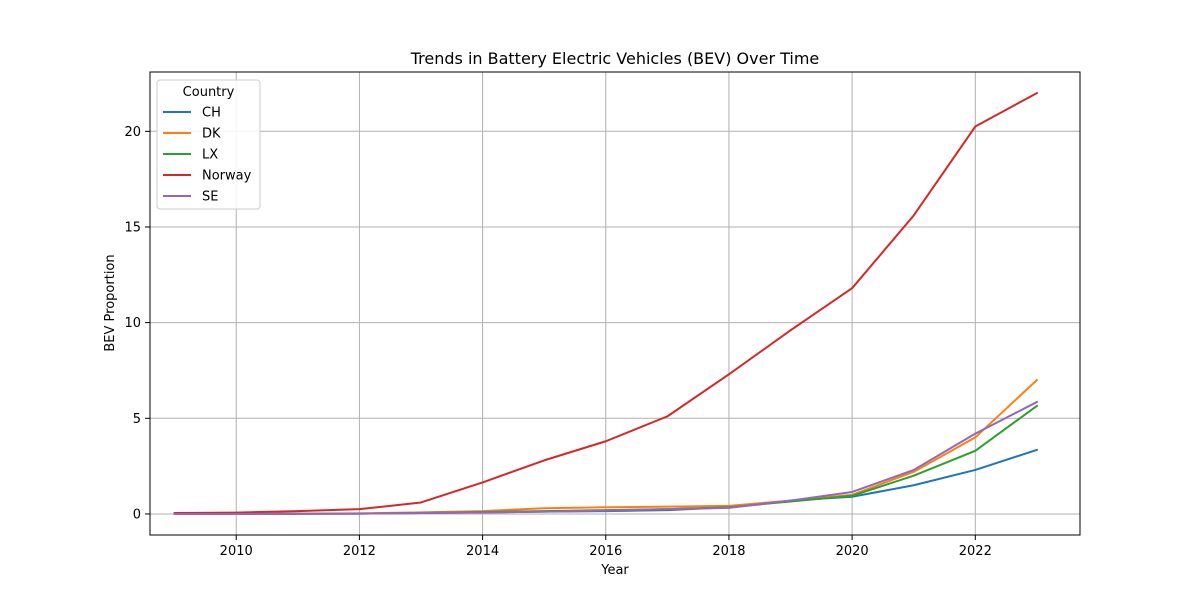  What do you see at coordinates (606, 457) in the screenshot?
I see `series-line-se` at bounding box center [606, 457].